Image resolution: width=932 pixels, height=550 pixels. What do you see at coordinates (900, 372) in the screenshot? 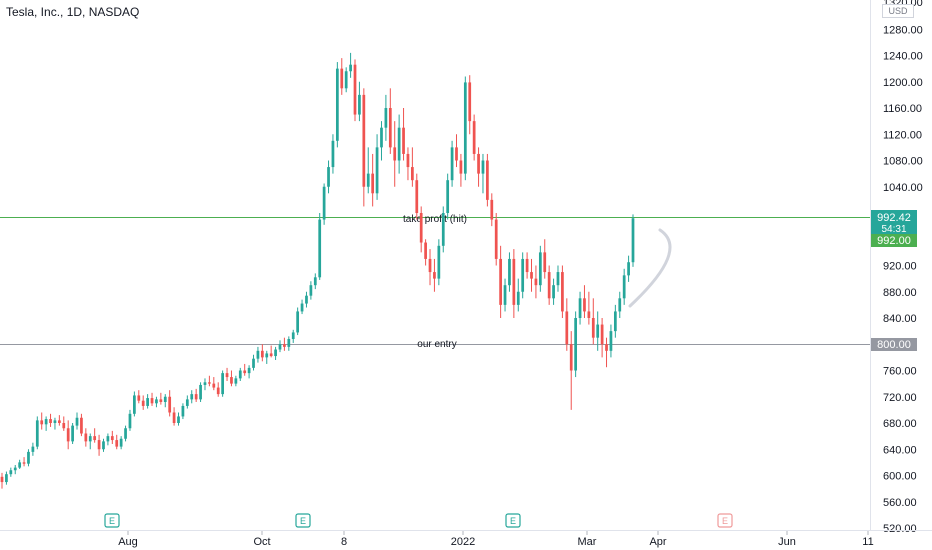
I see `price-tick-label: 760.00` at bounding box center [900, 372].